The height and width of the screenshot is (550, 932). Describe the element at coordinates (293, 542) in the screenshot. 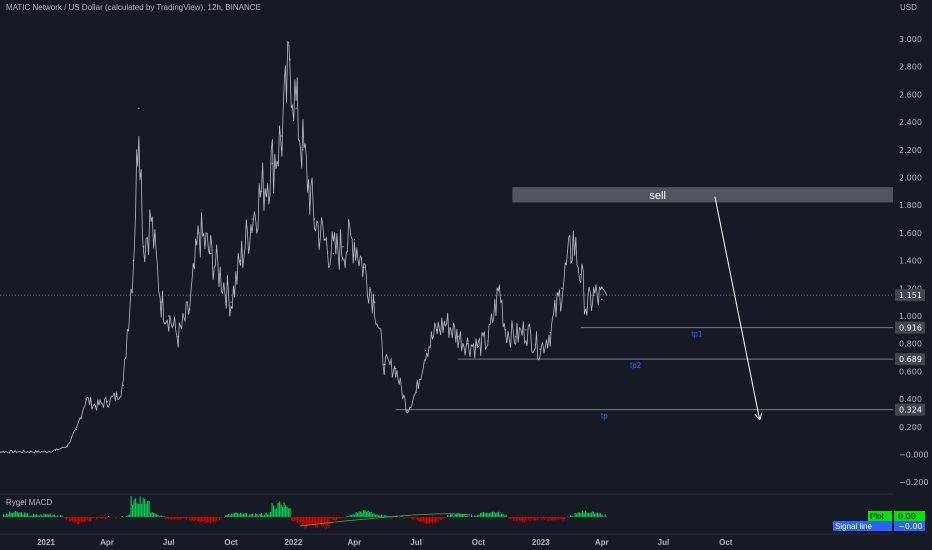

I see `x-tick-label: 2022` at that location.